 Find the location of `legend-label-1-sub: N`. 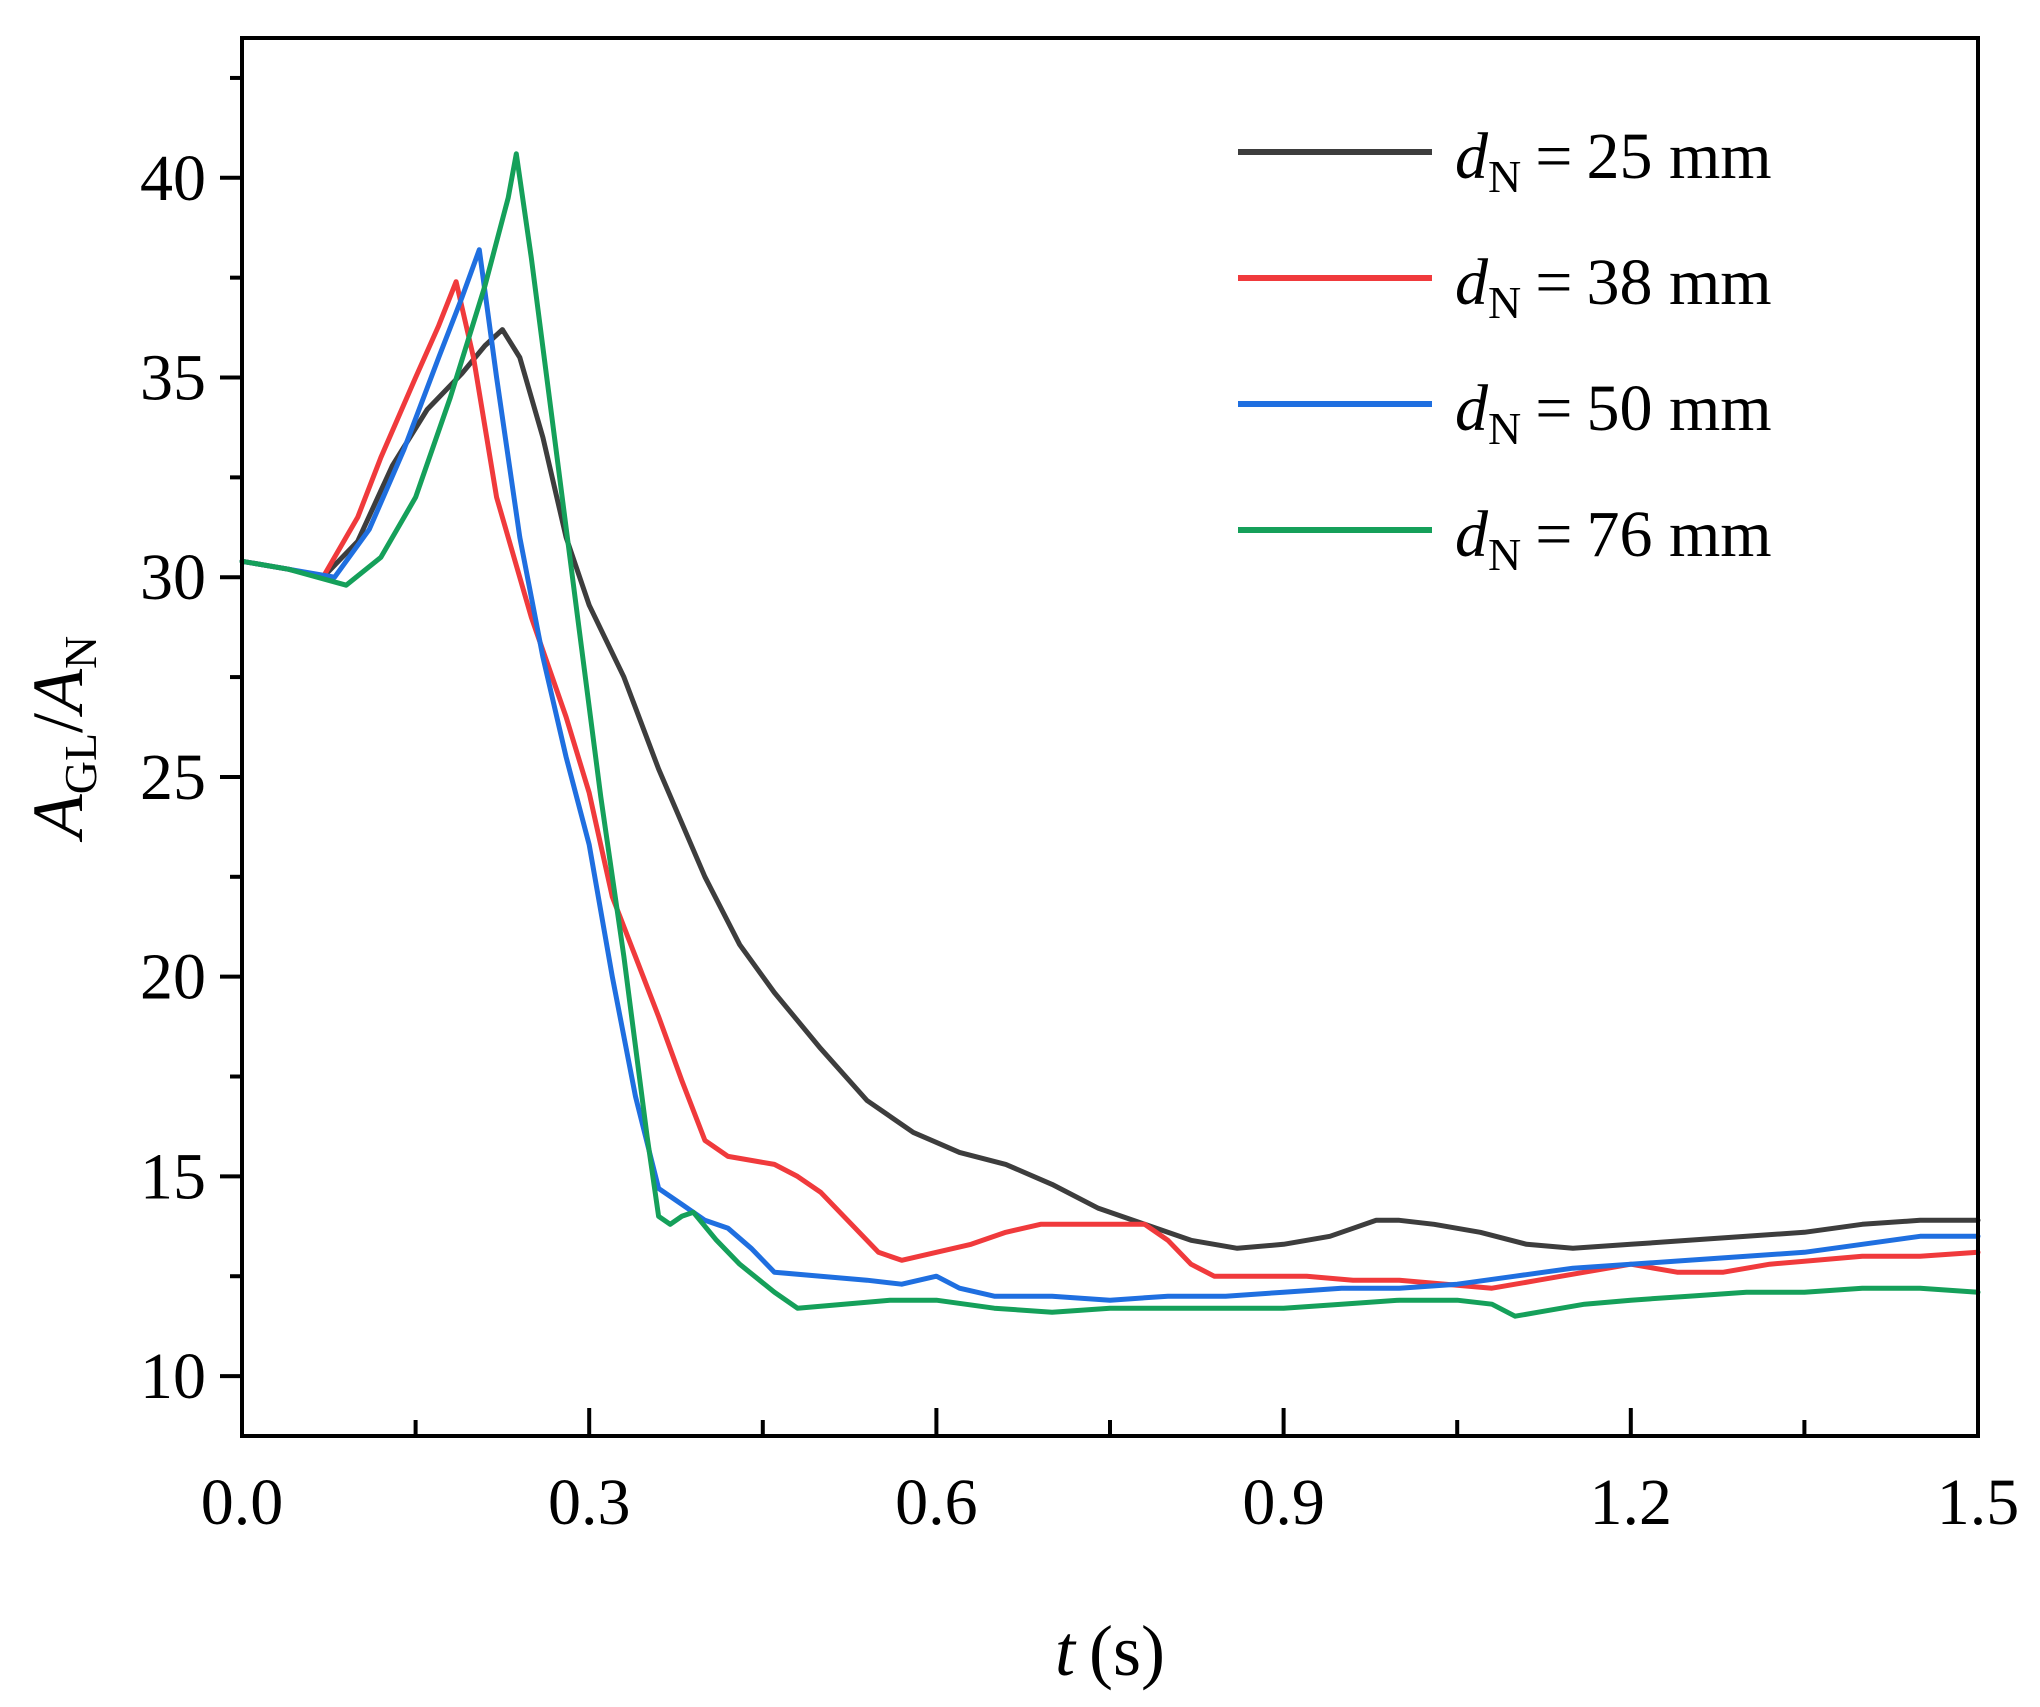

legend-label-1-sub: N is located at coordinates (1504, 302).